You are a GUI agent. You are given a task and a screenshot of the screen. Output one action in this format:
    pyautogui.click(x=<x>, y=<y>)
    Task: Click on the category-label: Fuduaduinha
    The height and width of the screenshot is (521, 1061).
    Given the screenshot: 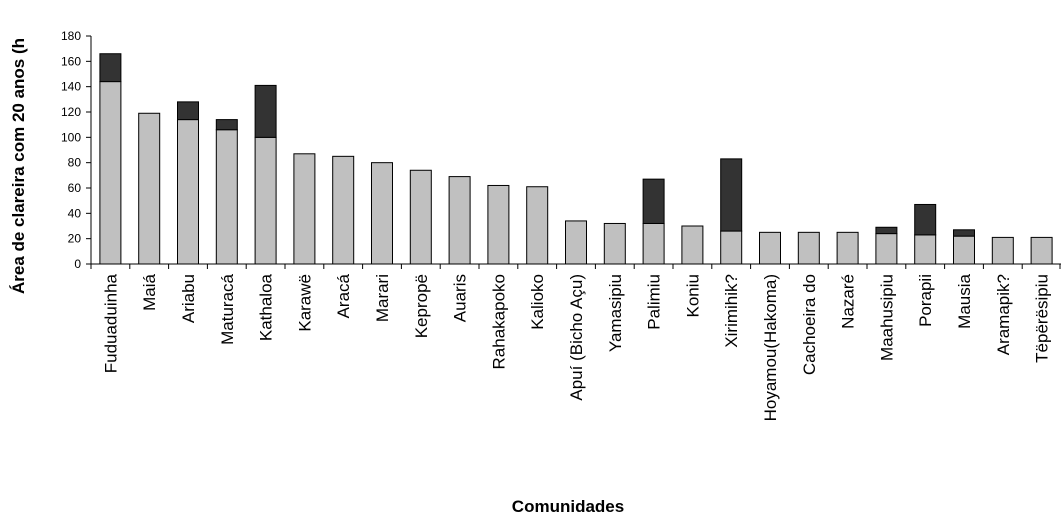 What is the action you would take?
    pyautogui.click(x=110, y=323)
    